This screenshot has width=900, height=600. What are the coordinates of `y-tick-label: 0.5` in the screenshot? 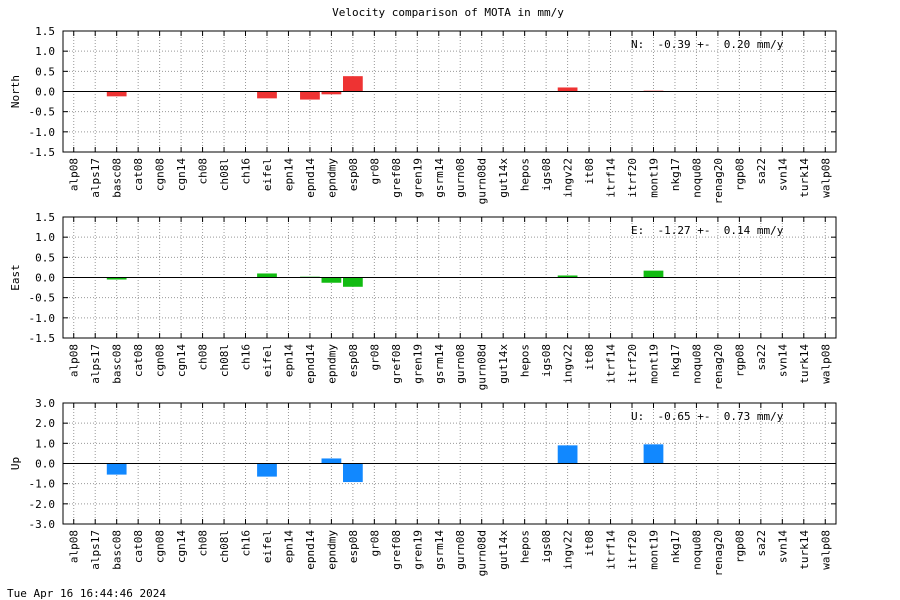 It's located at (45, 257).